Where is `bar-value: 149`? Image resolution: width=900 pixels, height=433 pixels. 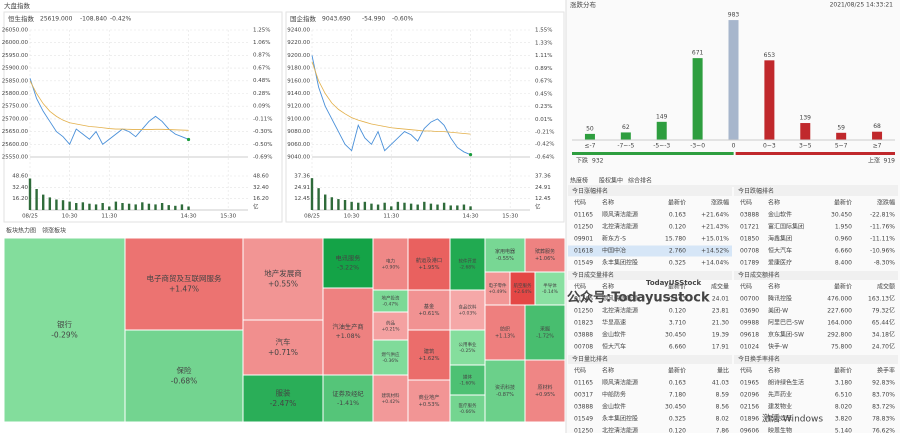
bar-value: 149 is located at coordinates (662, 116).